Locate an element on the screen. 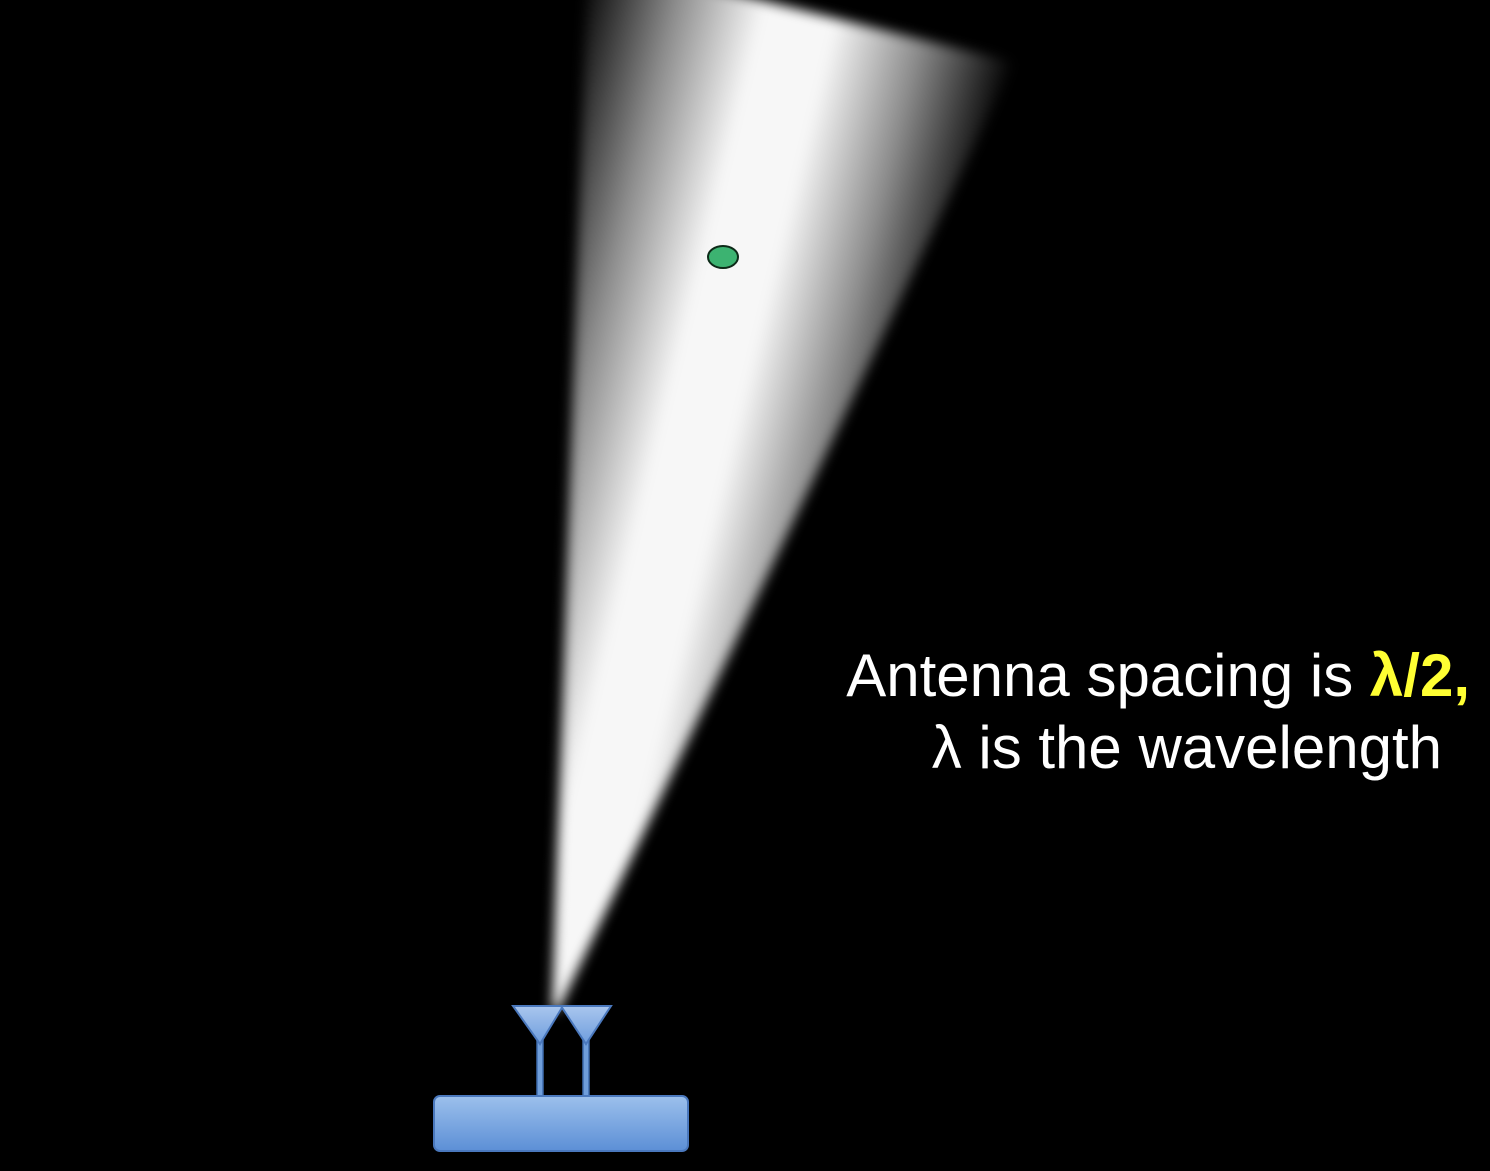 The image size is (1490, 1171). caption-line-1: Antenna spacing is λ/2, is located at coordinates (1045, 676).